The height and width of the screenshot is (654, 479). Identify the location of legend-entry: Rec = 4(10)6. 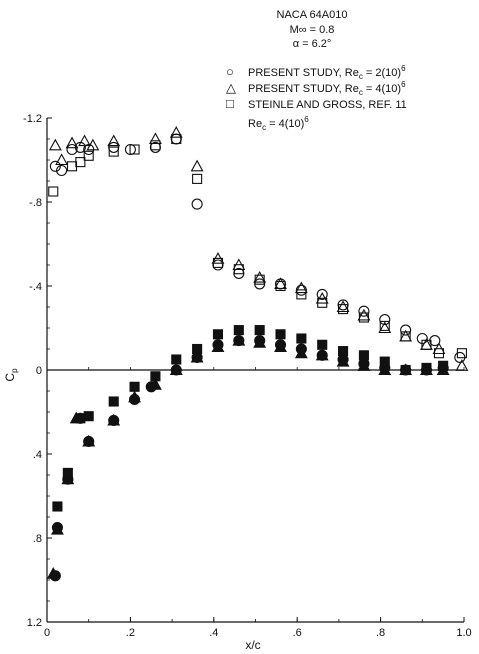
(278, 123).